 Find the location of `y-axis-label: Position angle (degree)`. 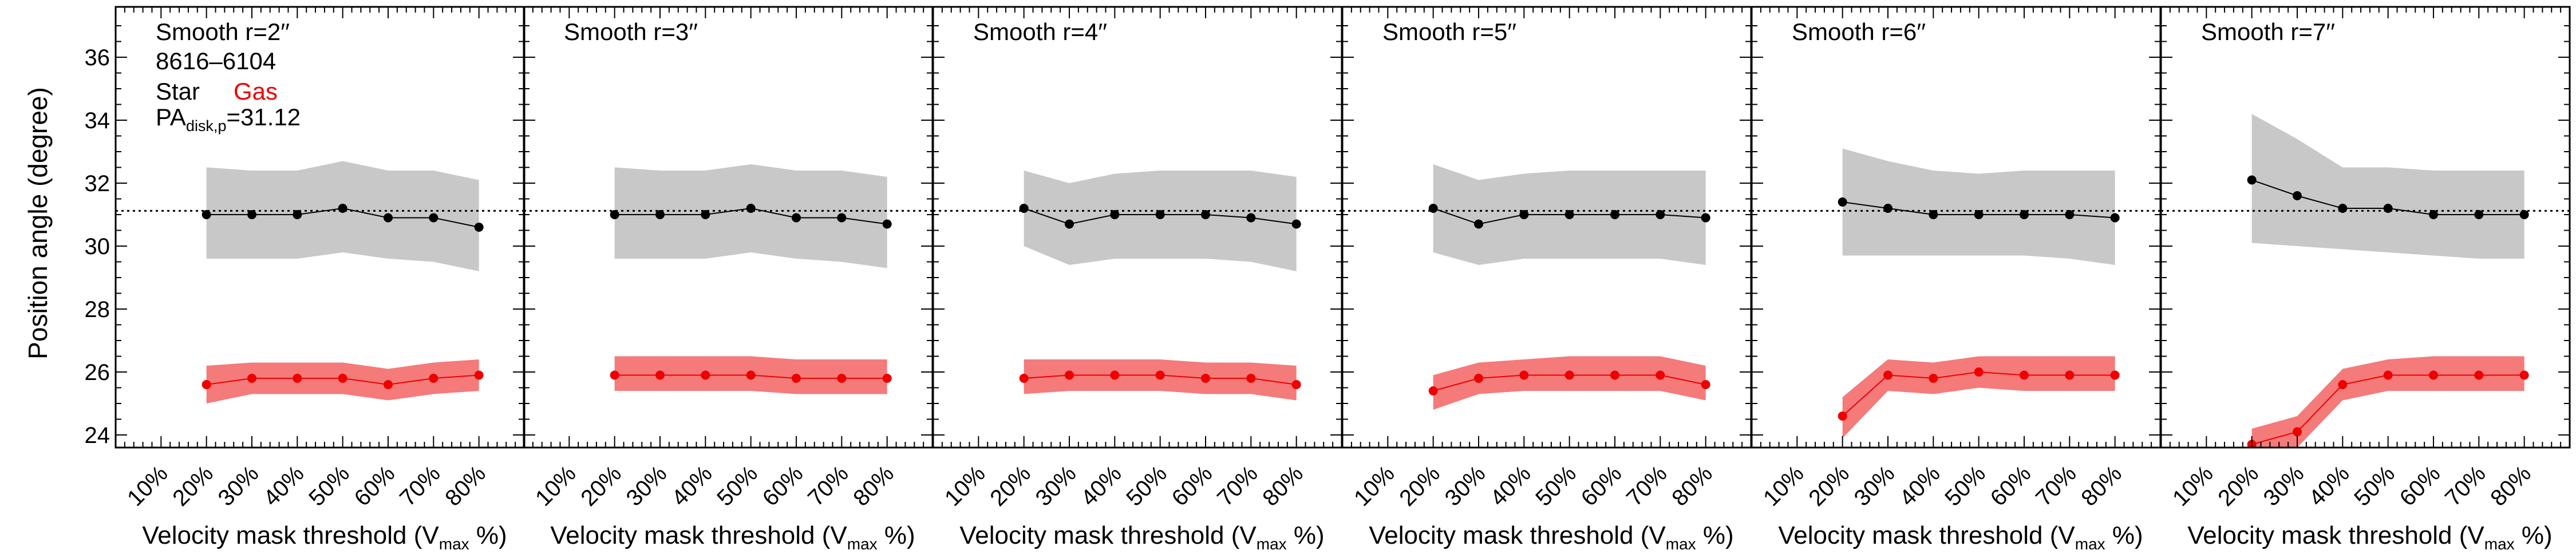

y-axis-label: Position angle (degree) is located at coordinates (38, 223).